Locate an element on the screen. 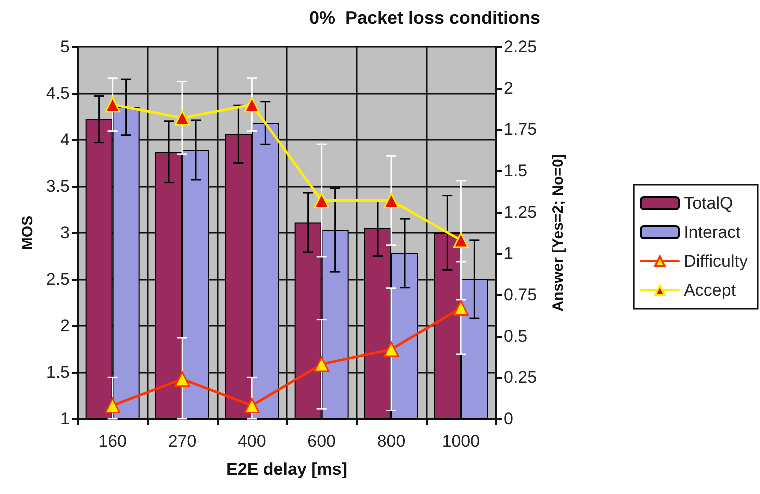  y-tick-label: 3 is located at coordinates (65, 233).